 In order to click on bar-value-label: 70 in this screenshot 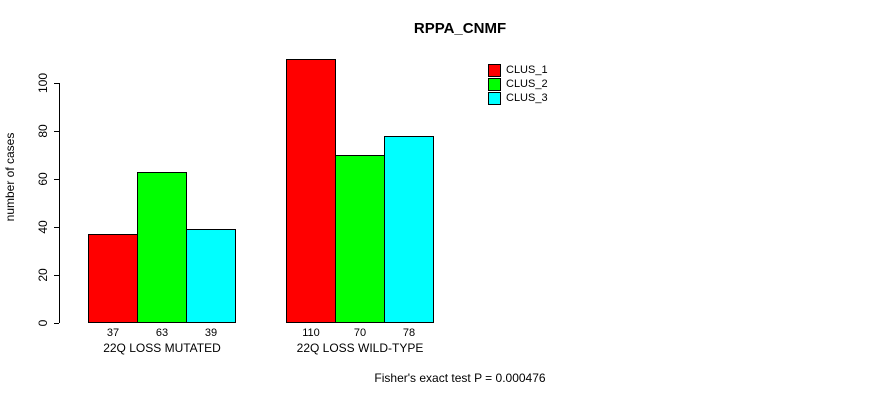, I will do `click(360, 333)`.